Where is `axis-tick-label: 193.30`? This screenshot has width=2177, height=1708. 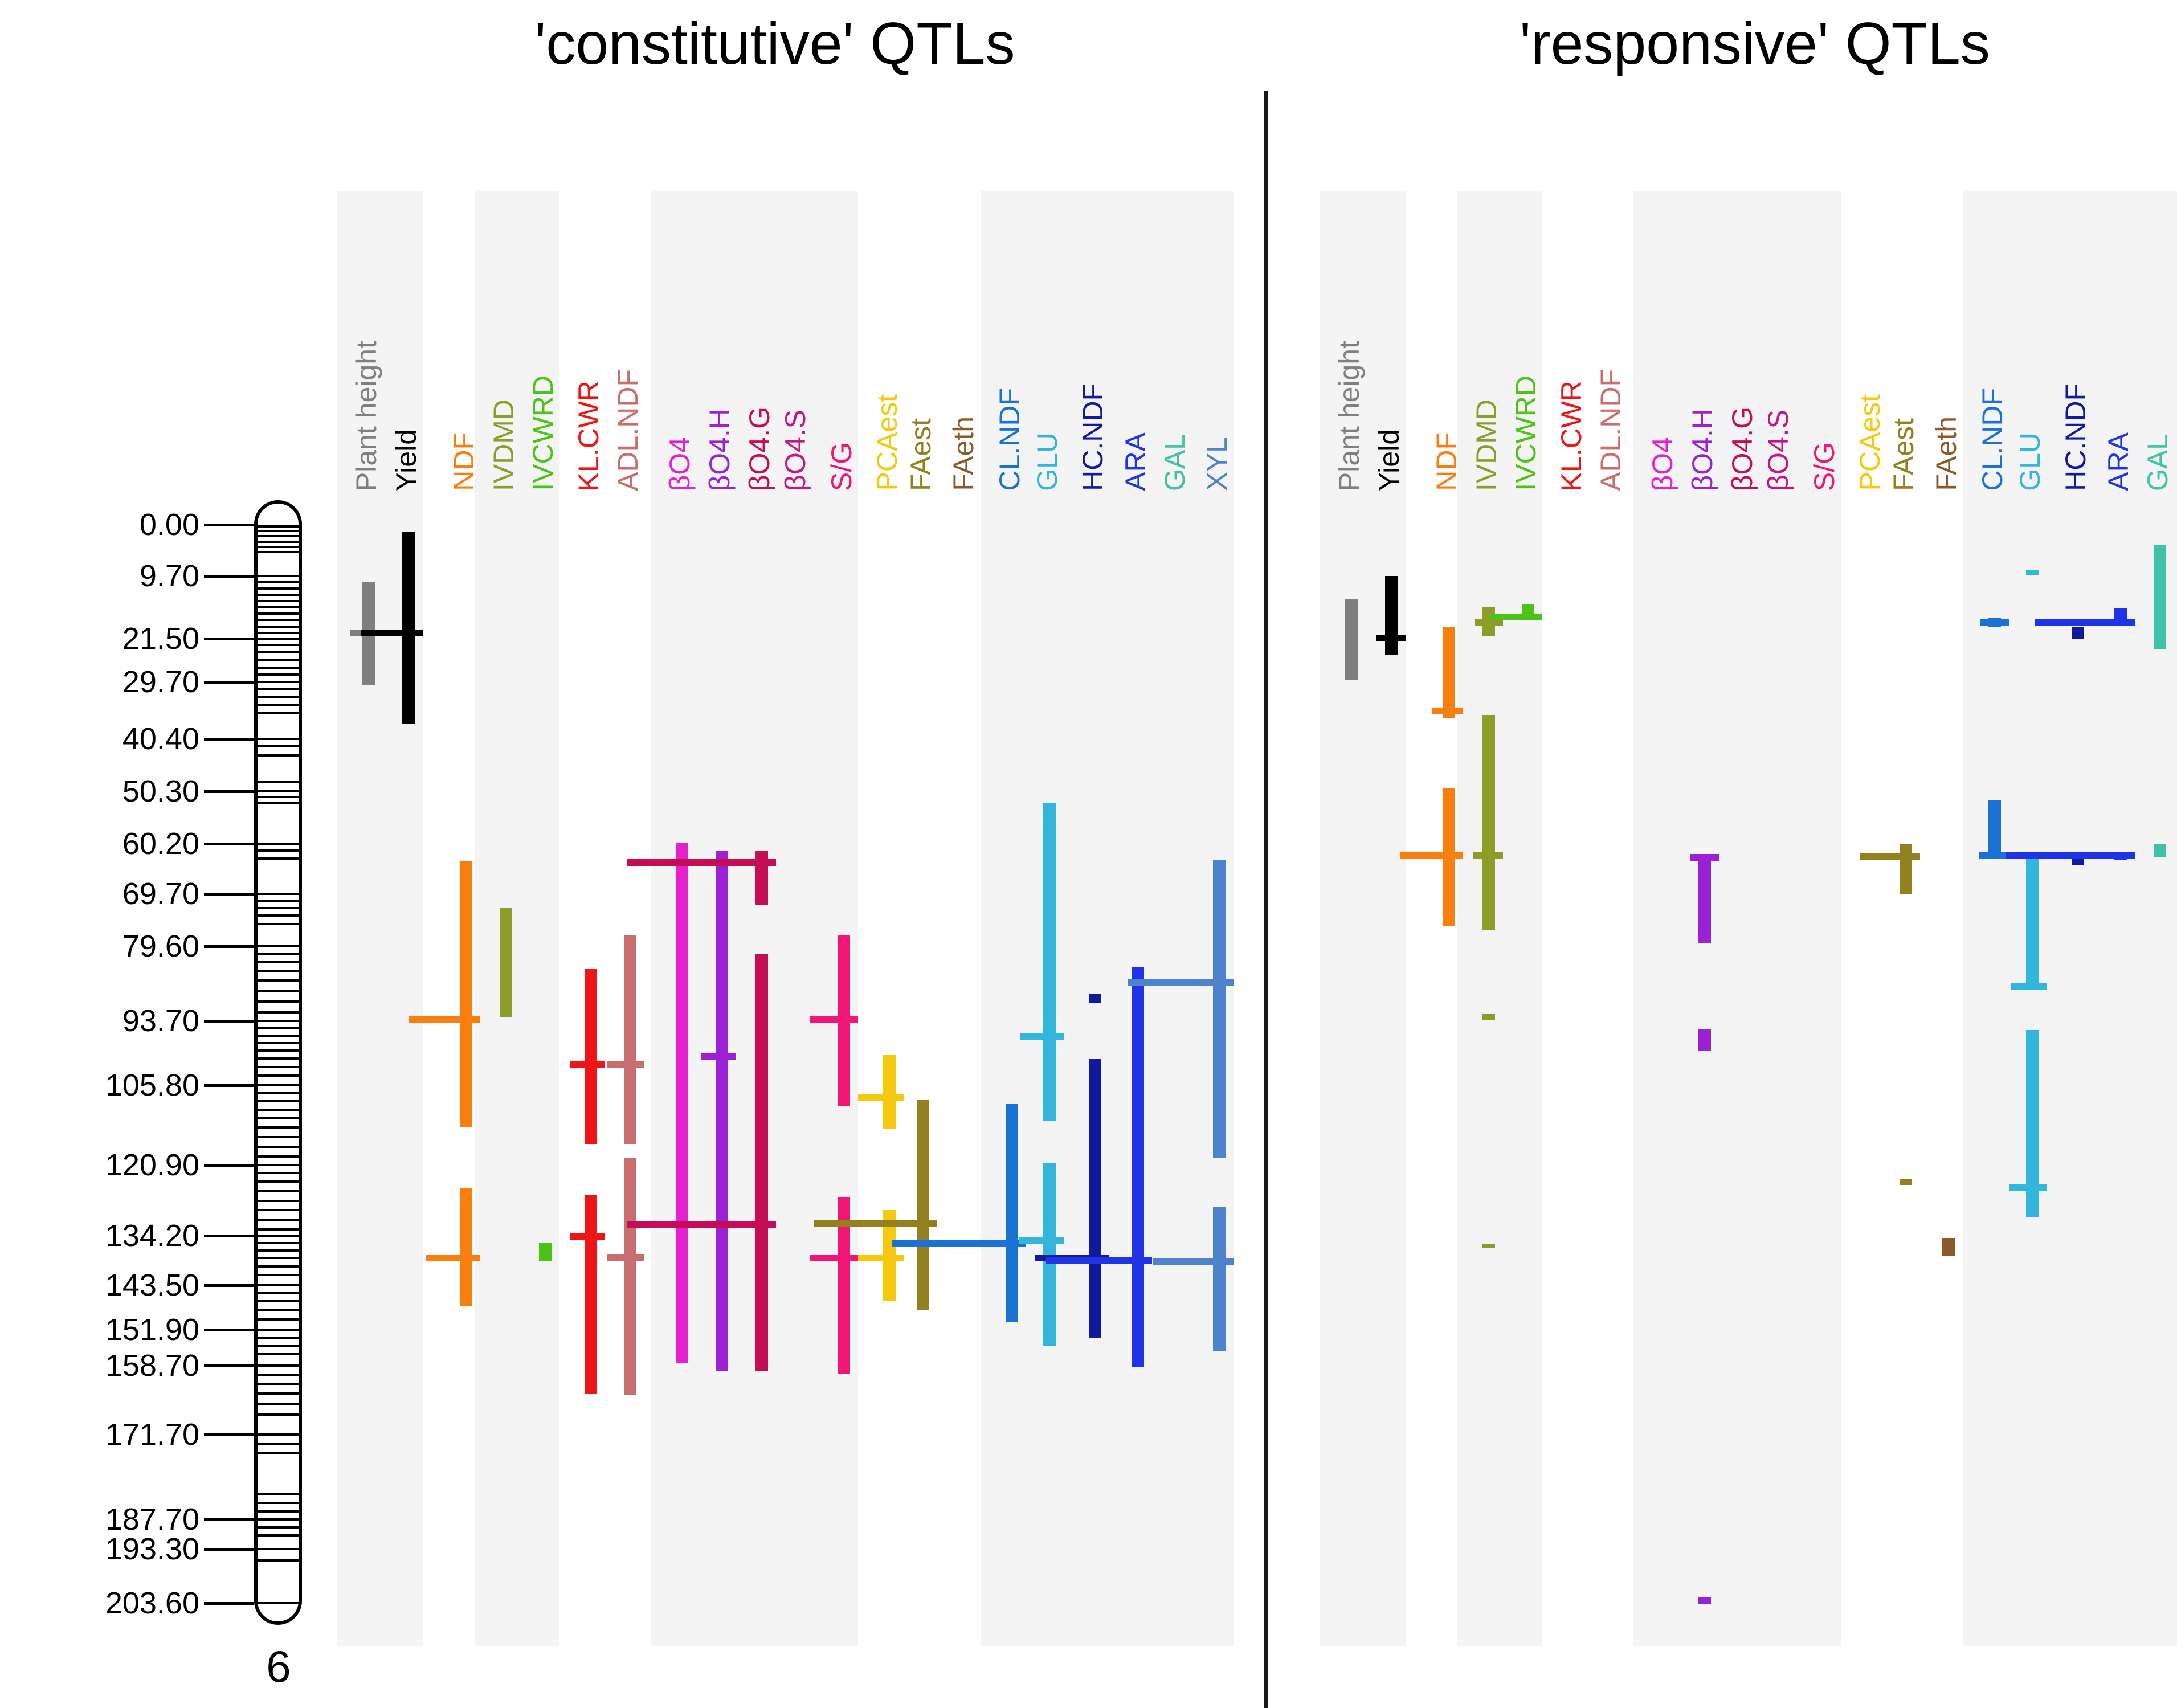 axis-tick-label: 193.30 is located at coordinates (152, 1548).